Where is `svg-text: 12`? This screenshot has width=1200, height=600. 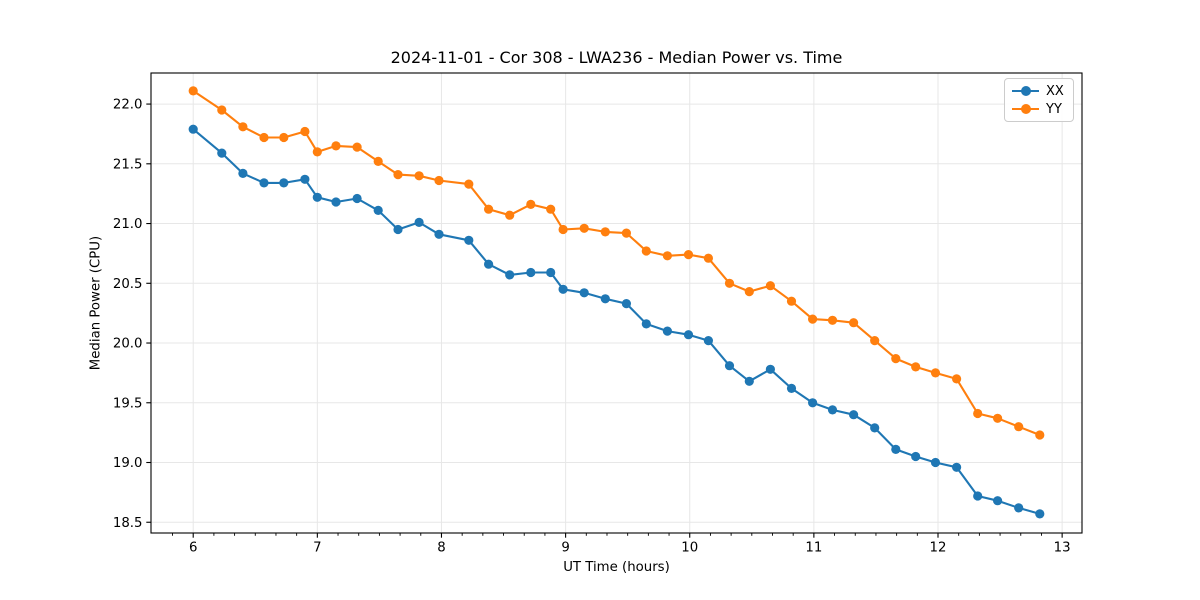 svg-text: 12 is located at coordinates (938, 548).